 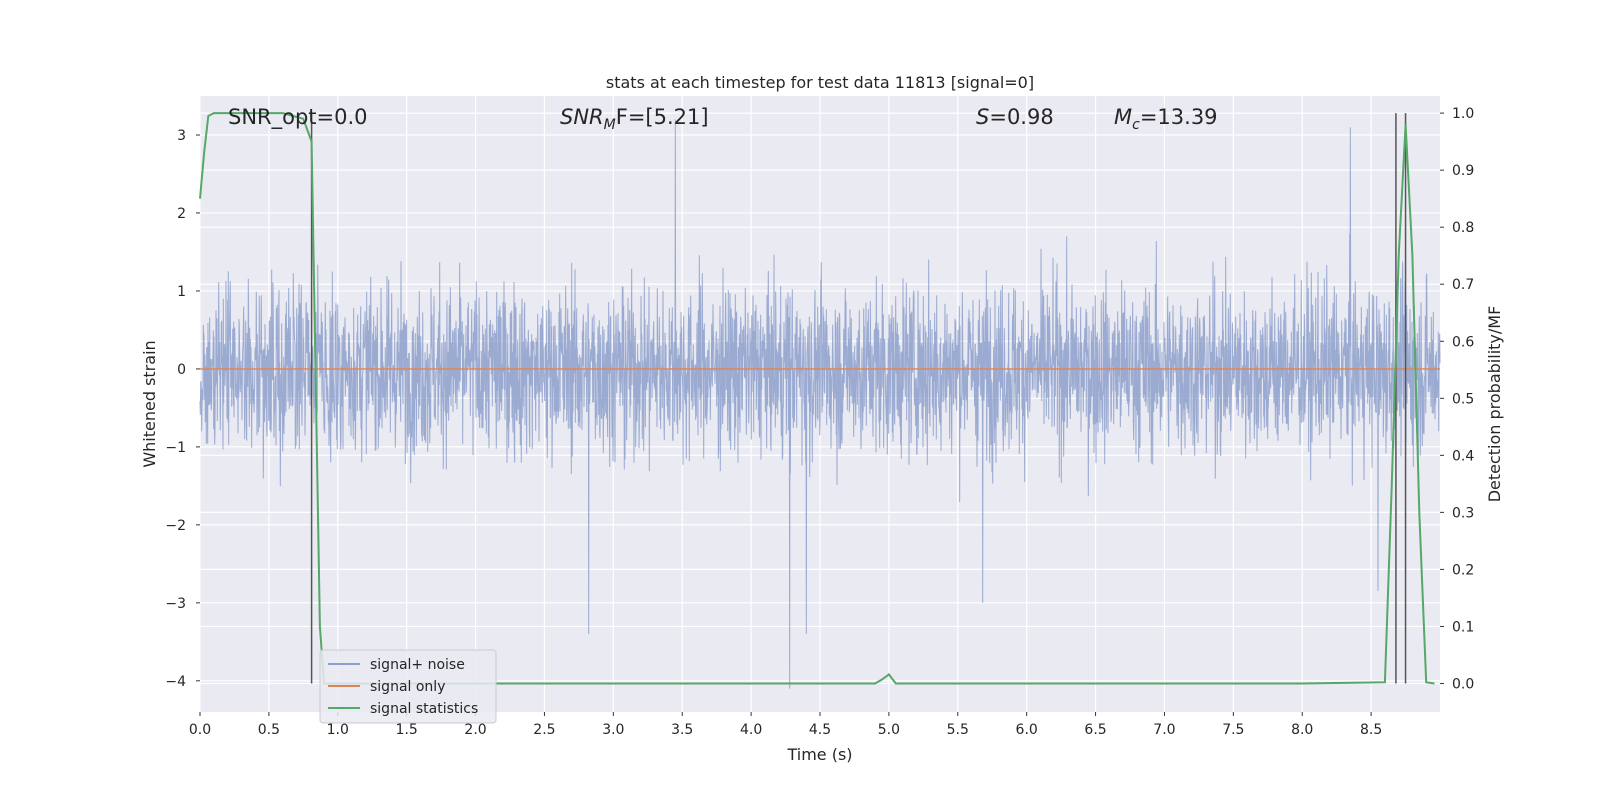 What do you see at coordinates (181, 370) in the screenshot?
I see `y-tick-label: 0` at bounding box center [181, 370].